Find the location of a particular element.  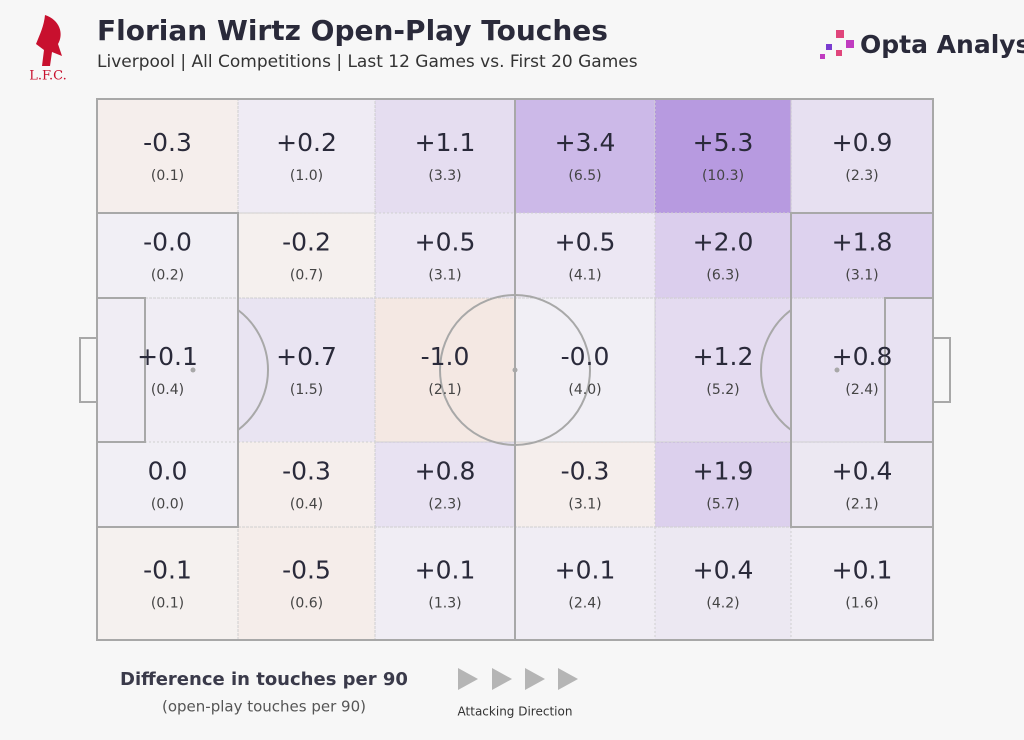

touches-label: (0.2) is located at coordinates (167, 276).